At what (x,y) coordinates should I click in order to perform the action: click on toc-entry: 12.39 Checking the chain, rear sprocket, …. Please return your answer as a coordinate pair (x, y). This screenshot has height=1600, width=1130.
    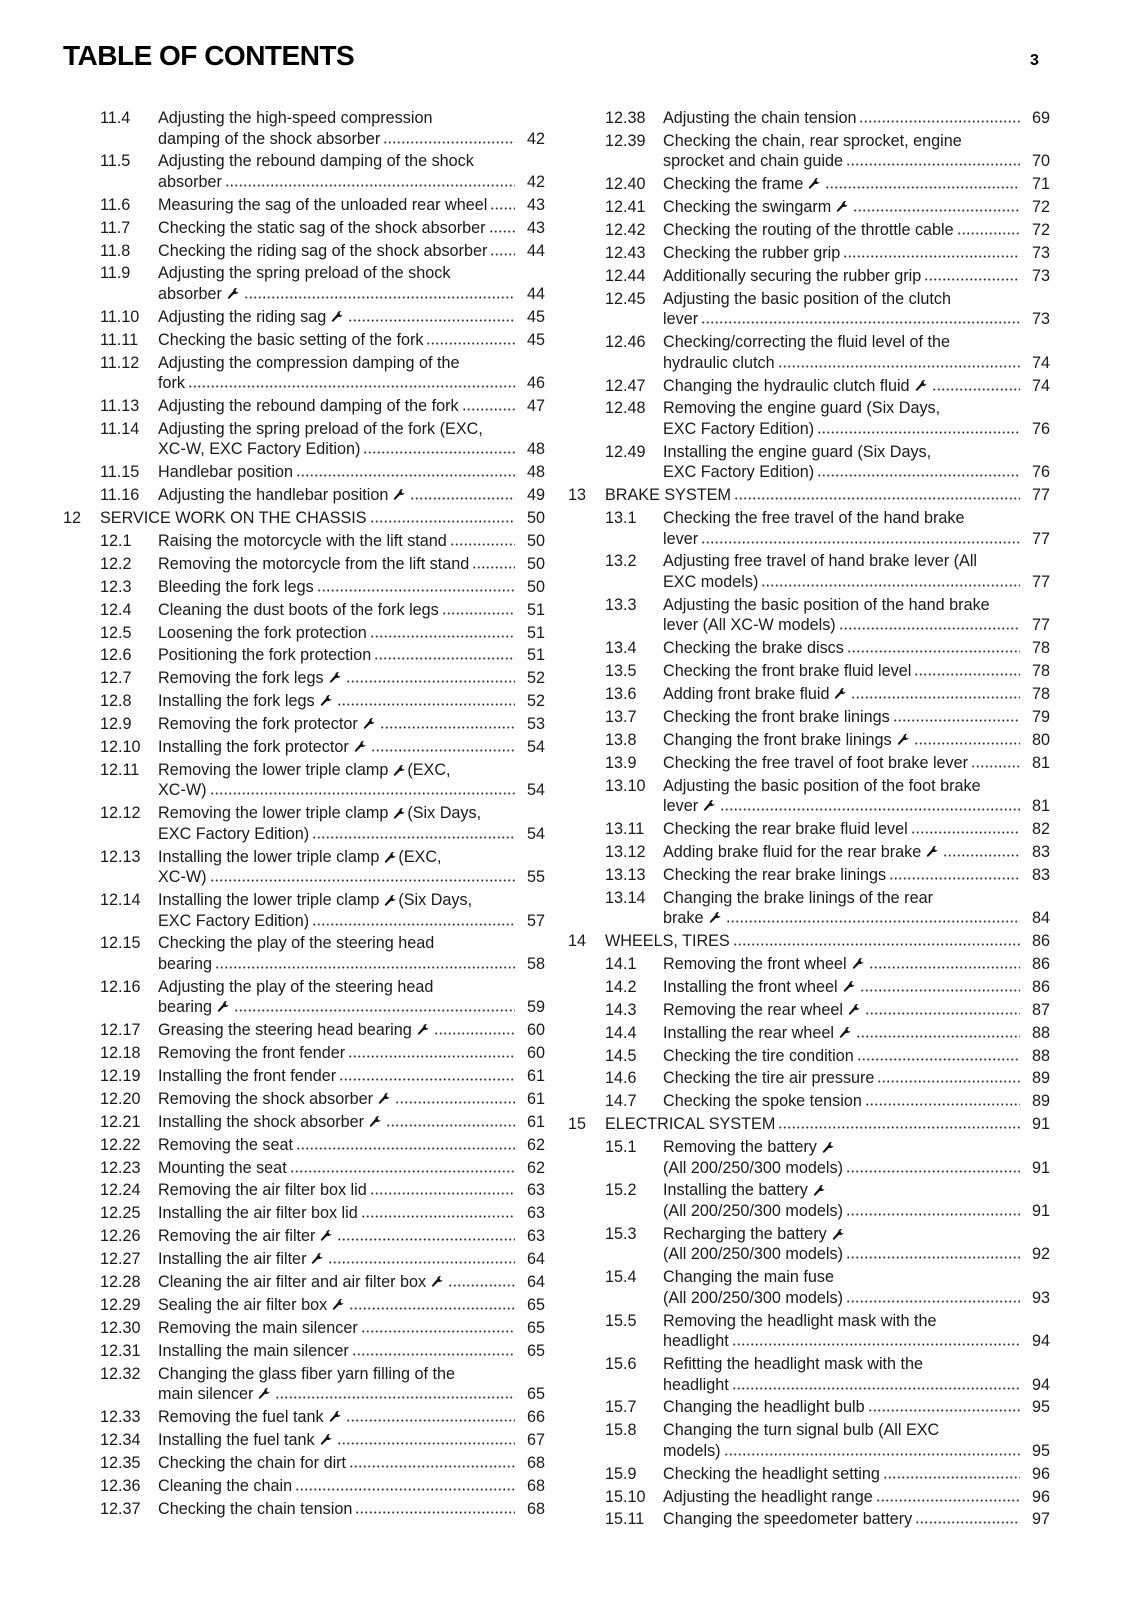
    Looking at the image, I should click on (809, 151).